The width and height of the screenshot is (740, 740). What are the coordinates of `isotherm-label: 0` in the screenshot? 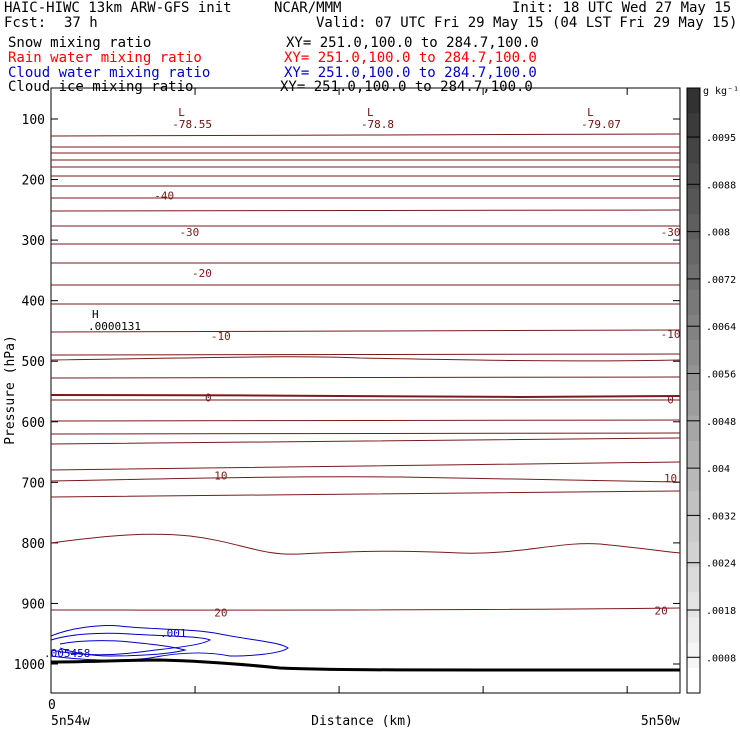 It's located at (670, 399).